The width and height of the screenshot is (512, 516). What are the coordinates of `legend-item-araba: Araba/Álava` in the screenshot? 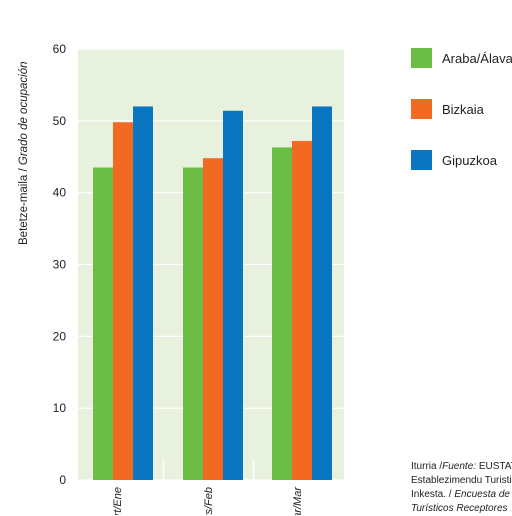 It's located at (461, 58).